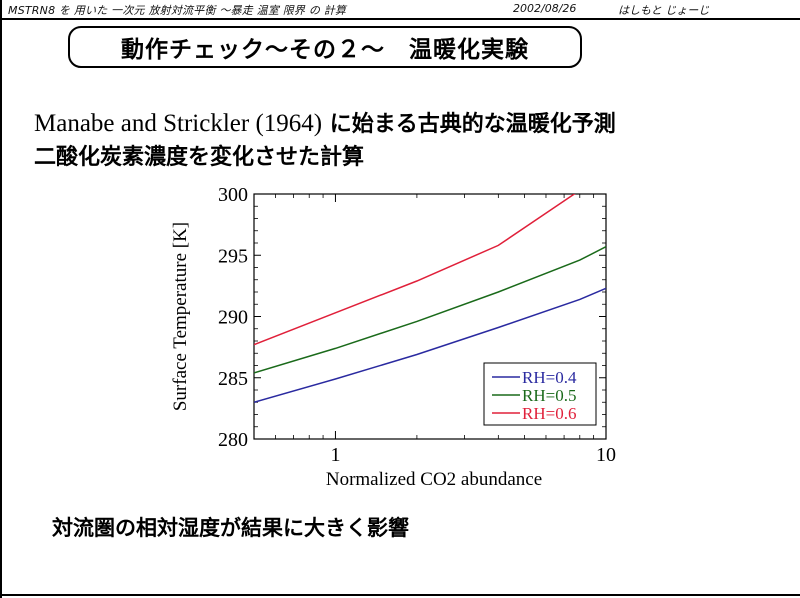 Image resolution: width=800 pixels, height=598 pixels. Describe the element at coordinates (549, 395) in the screenshot. I see `legend-label-2: RH=0.5` at that location.